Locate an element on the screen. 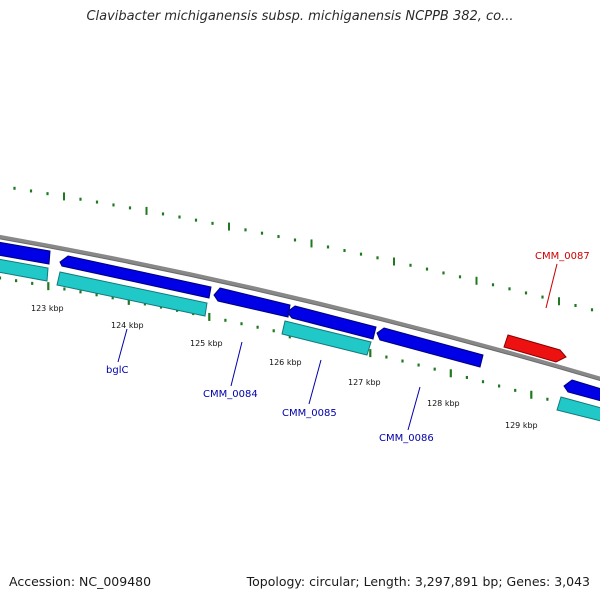 This screenshot has width=600, height=600. gene-label-cmm-0084: CMM_0084 is located at coordinates (230, 394).